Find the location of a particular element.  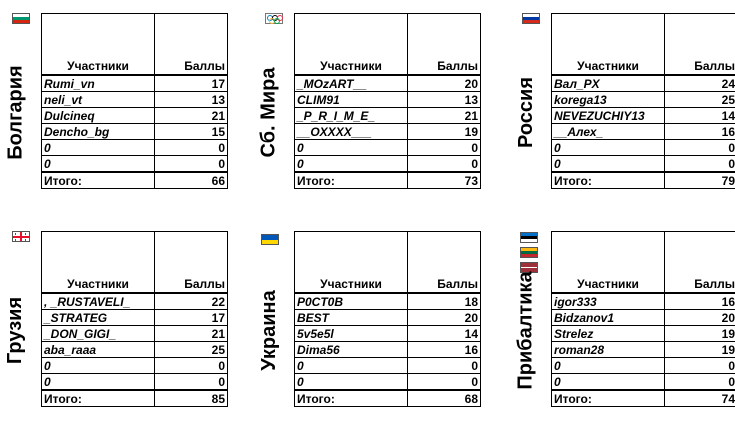

table-row: _P_R_I_M_E_21 is located at coordinates (388, 116).